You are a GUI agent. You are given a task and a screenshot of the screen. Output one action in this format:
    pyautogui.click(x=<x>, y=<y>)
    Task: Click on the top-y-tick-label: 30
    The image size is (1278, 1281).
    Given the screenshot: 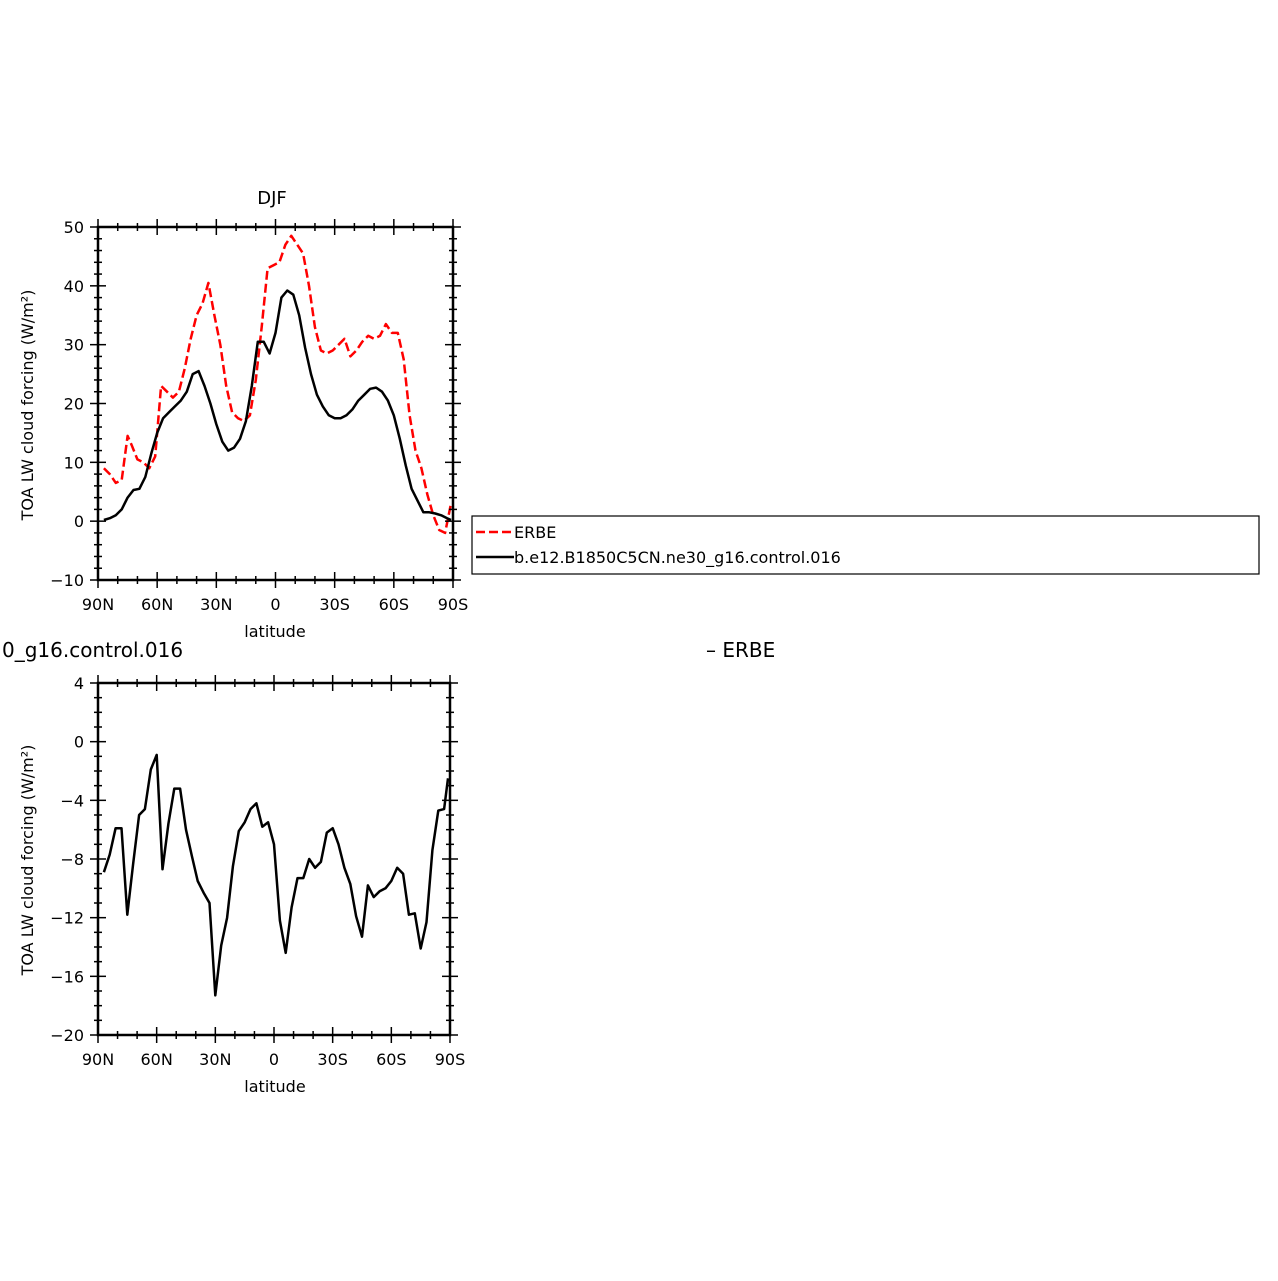 What is the action you would take?
    pyautogui.click(x=74, y=345)
    